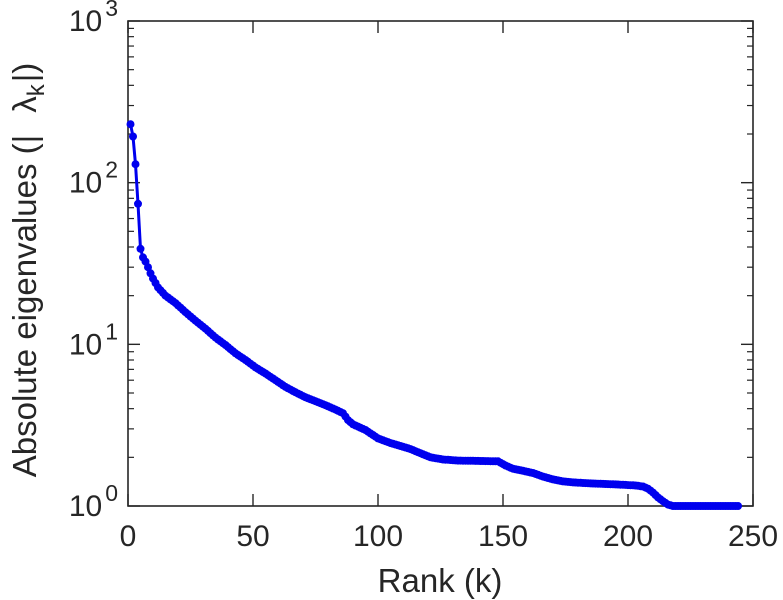 The height and width of the screenshot is (600, 783). Describe the element at coordinates (111, 493) in the screenshot. I see `y-tick-exponent: 0` at that location.